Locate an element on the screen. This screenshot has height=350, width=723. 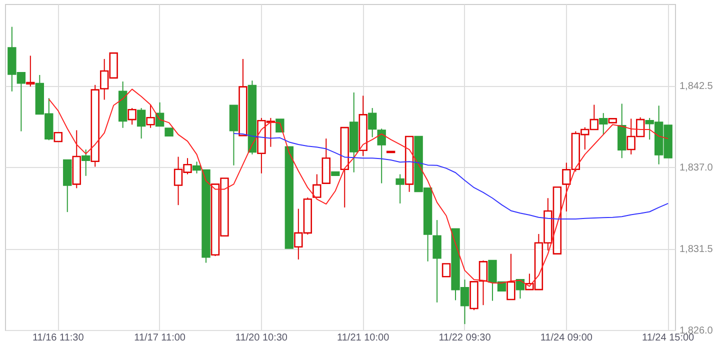
x-tick-label: 11/20 10:30 is located at coordinates (261, 338).